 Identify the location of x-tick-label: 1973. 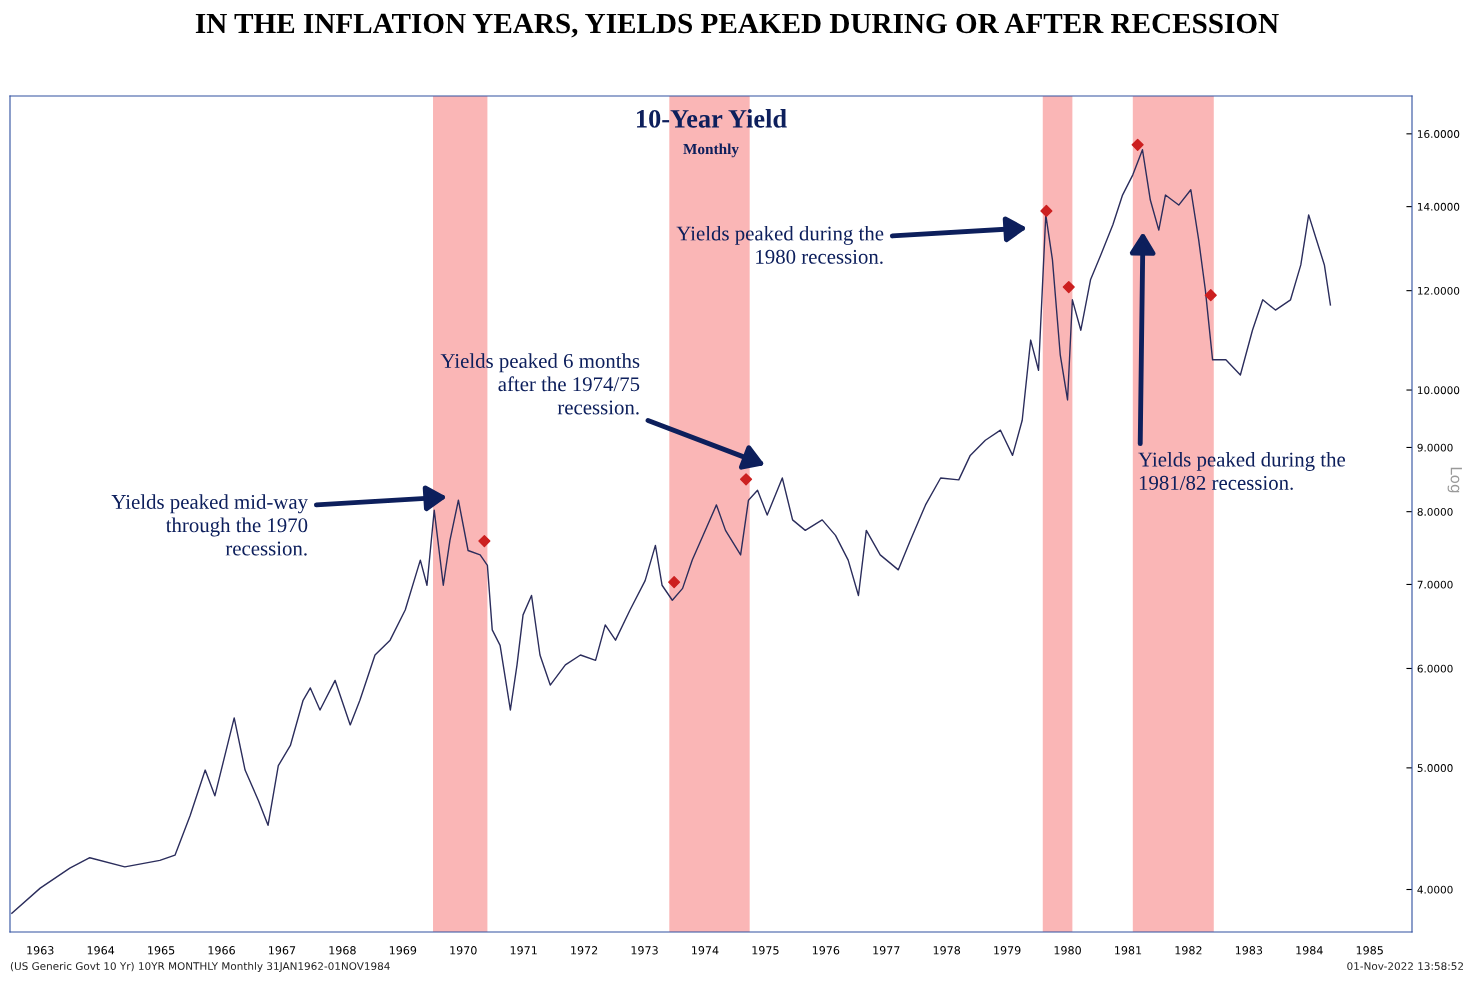
(644, 950).